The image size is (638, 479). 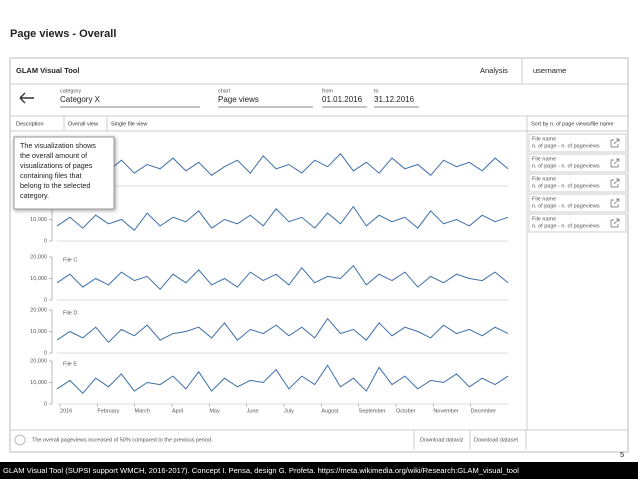 I want to click on x-tick-label: April, so click(x=177, y=411).